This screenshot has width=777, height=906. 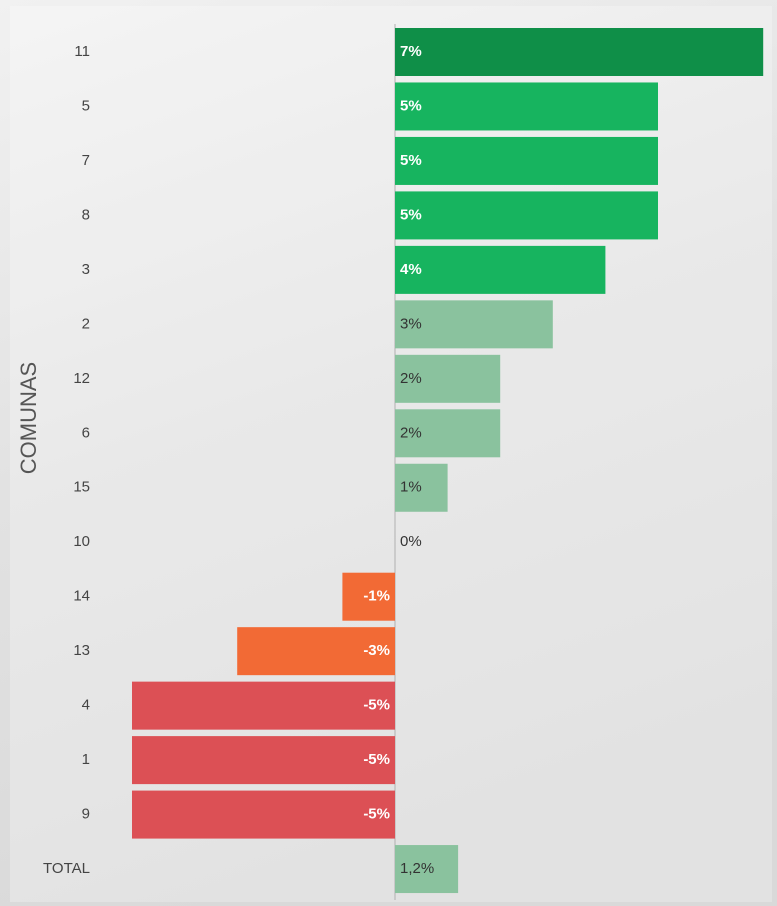 I want to click on value-label: 7%, so click(x=411, y=51).